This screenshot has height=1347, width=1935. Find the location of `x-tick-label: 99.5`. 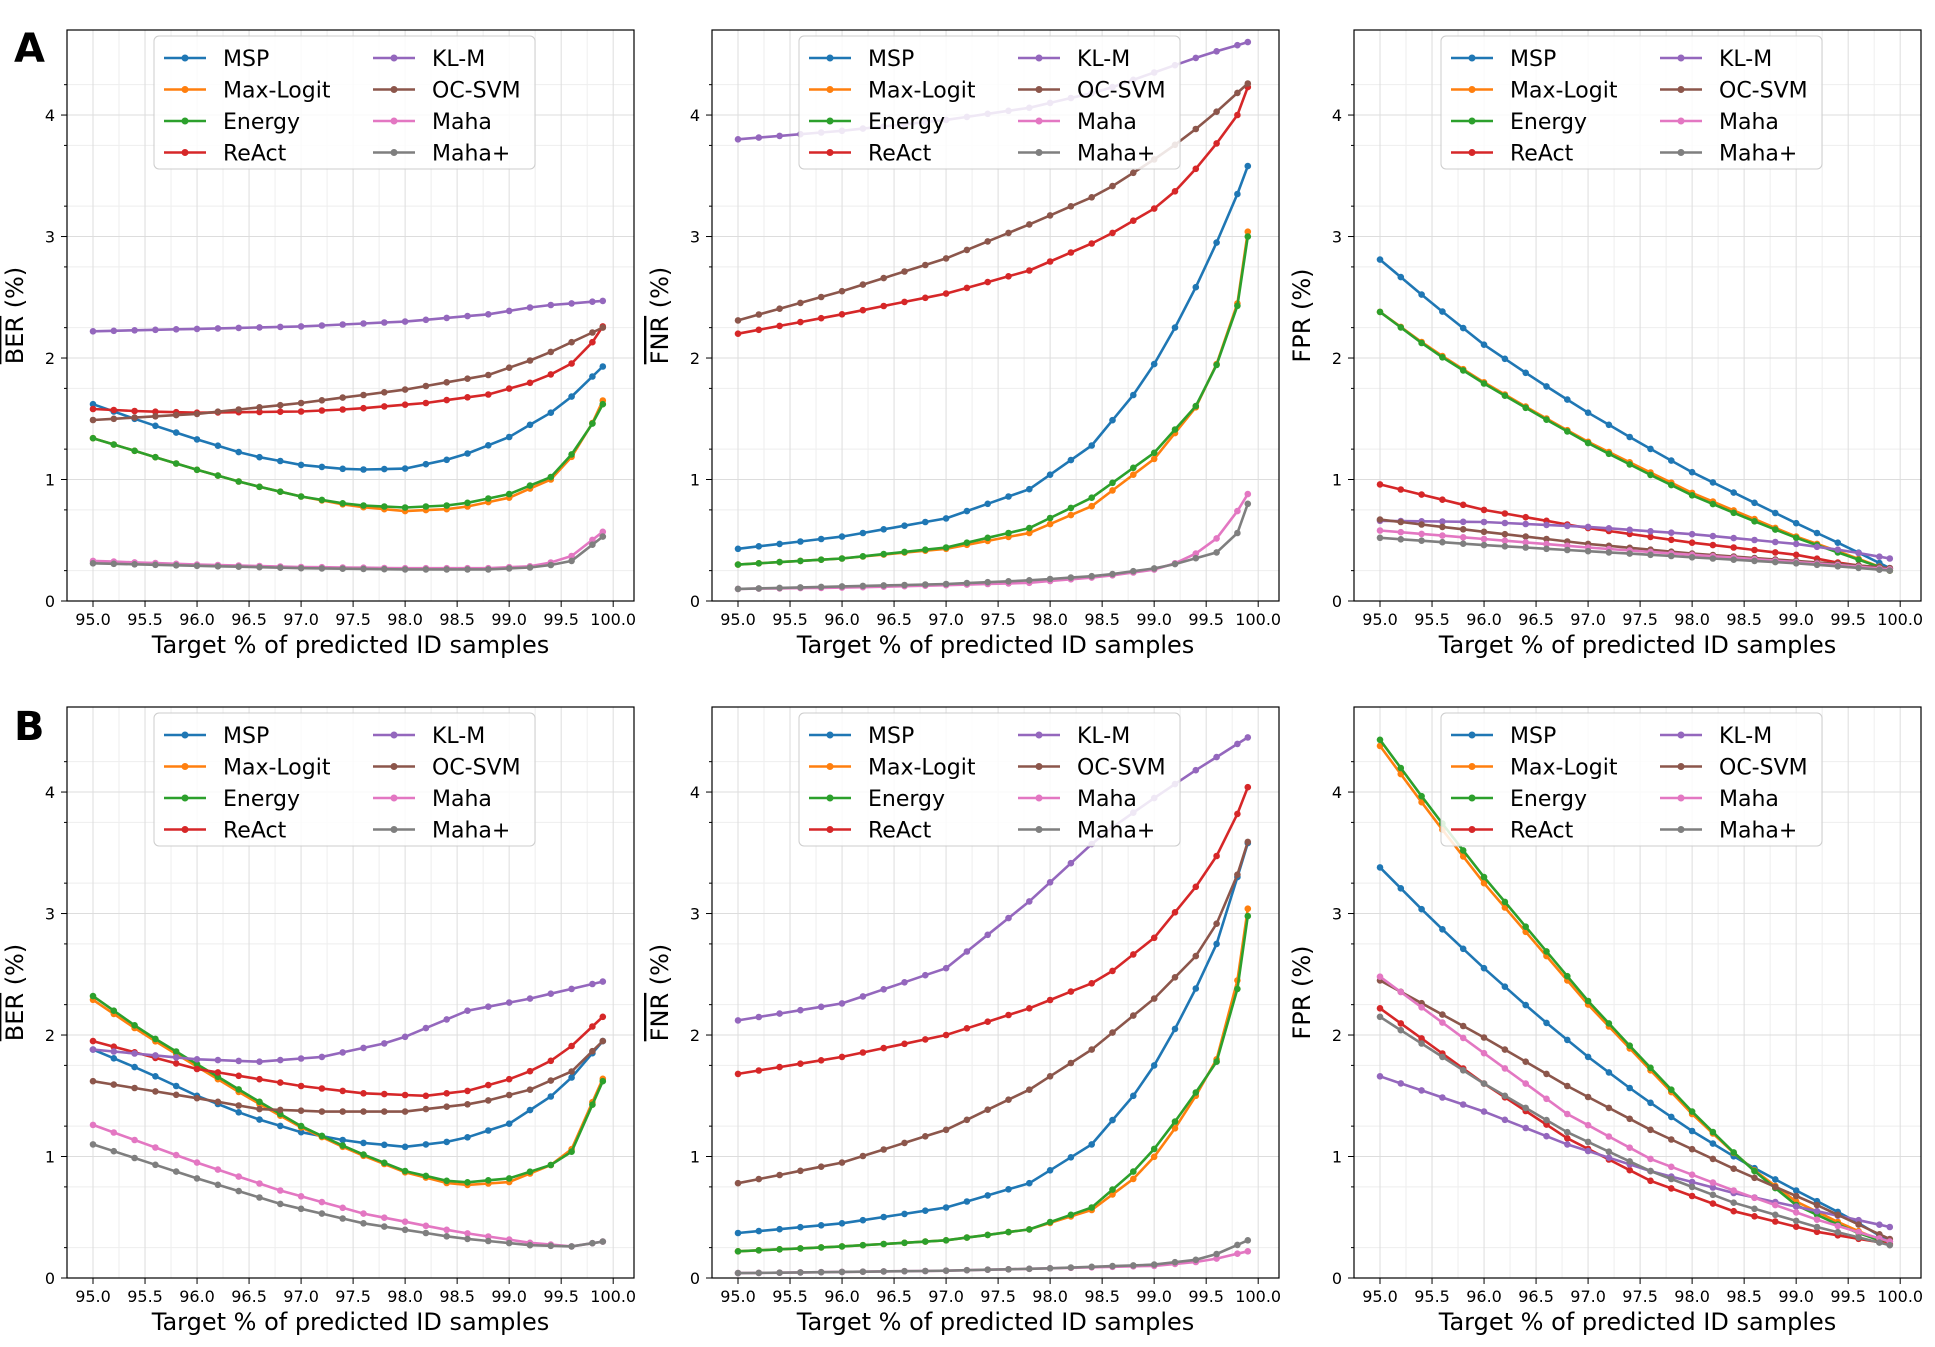

x-tick-label: 99.5 is located at coordinates (1848, 1296).